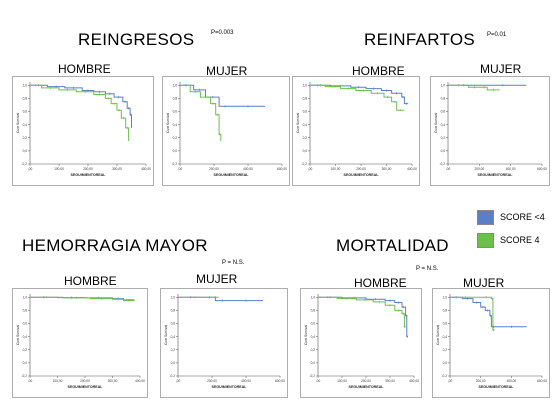 This screenshot has height=420, width=560. What do you see at coordinates (227, 71) in the screenshot?
I see `label-mujer-reingresos: MUJER` at bounding box center [227, 71].